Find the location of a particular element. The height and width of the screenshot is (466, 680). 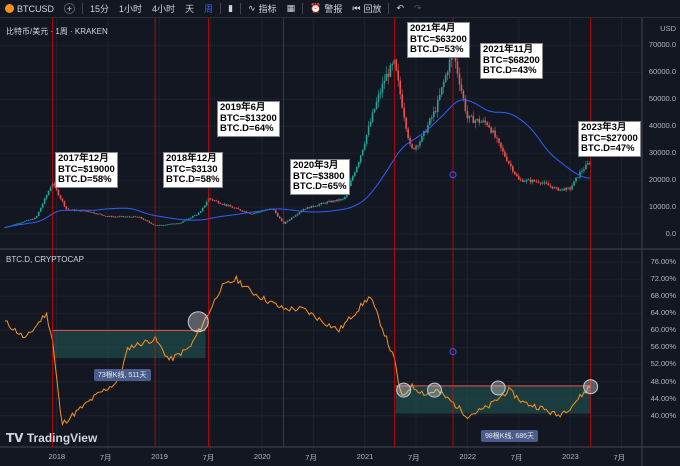

dominance-tick-label: 44.00% is located at coordinates (663, 398).